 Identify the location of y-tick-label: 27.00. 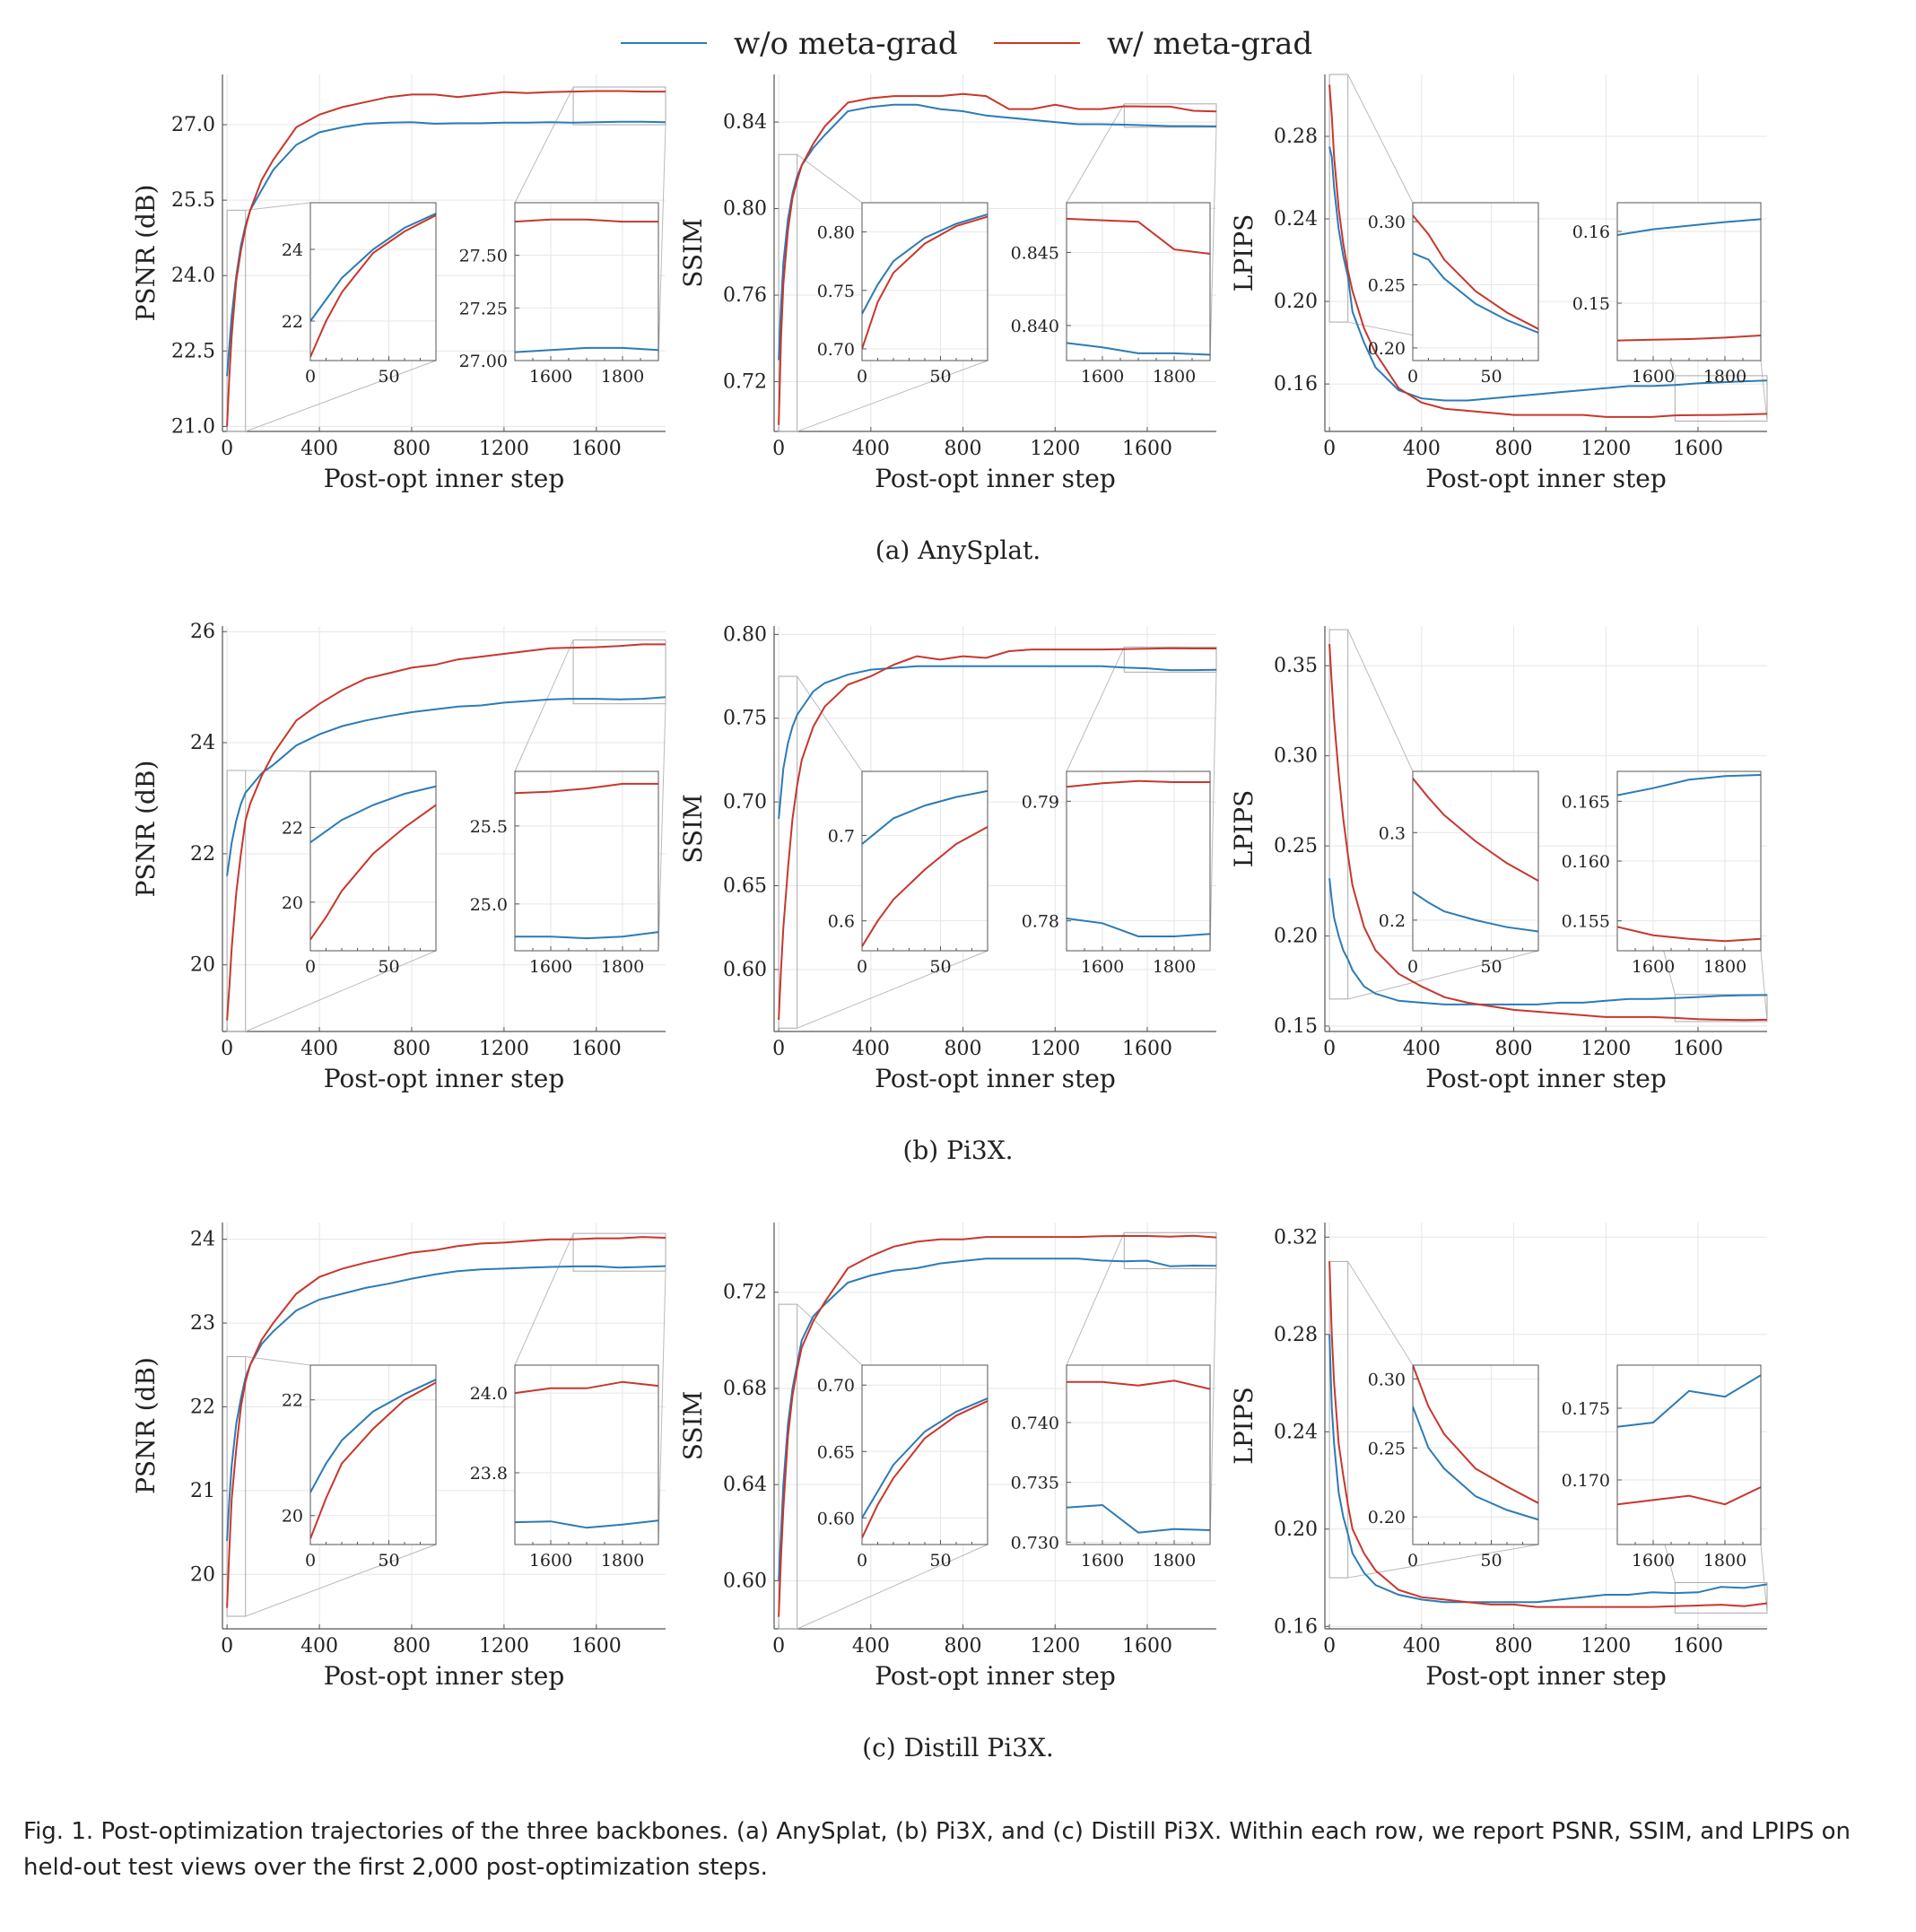
(483, 361).